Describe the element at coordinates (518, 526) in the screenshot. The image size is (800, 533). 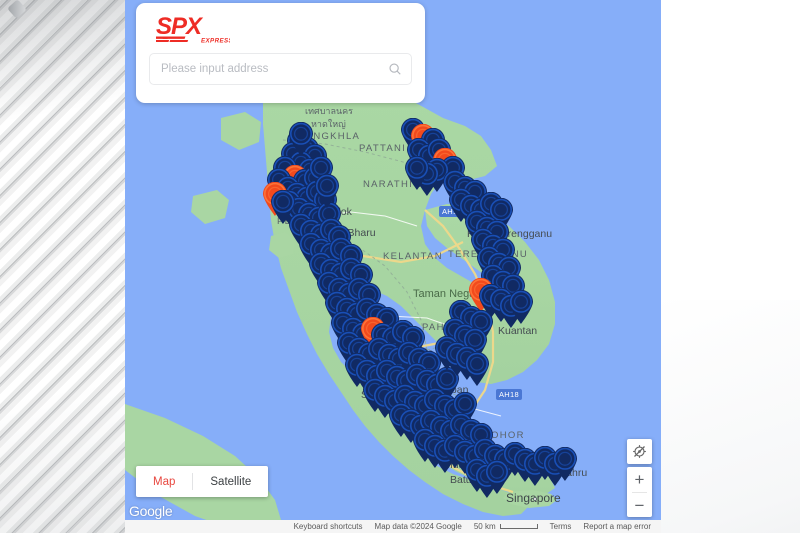
I see `map-scale-bar` at that location.